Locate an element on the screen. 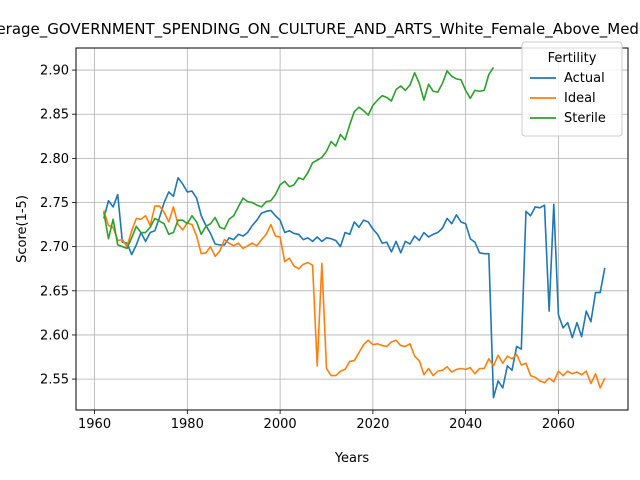  x-axis-label: Years is located at coordinates (352, 458).